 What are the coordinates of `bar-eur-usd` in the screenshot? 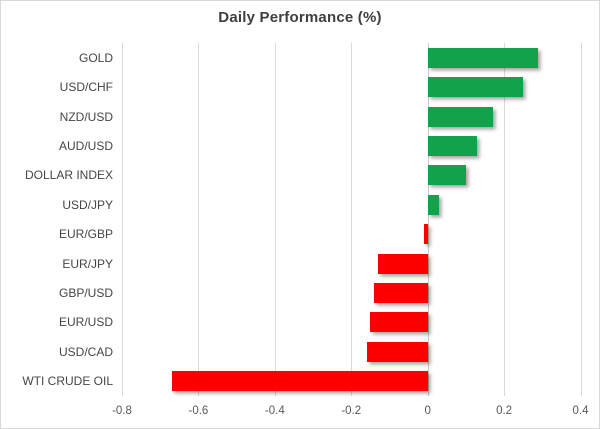 It's located at (399, 322).